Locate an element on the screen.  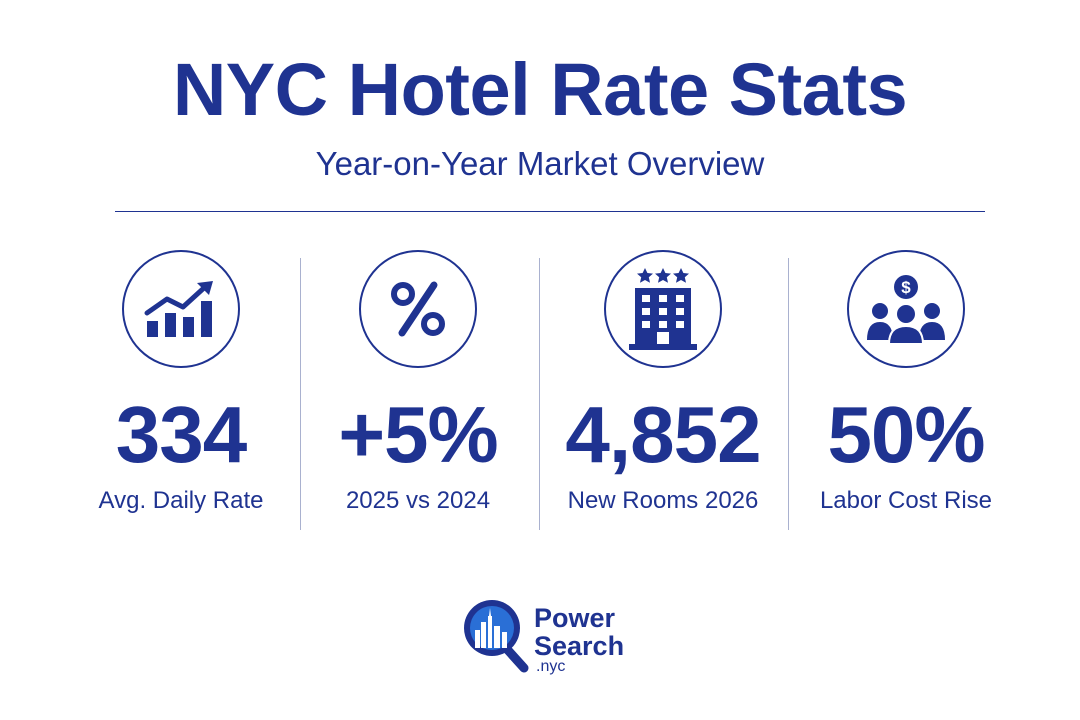
stat-label: Avg. Daily Rate is located at coordinates (181, 500).